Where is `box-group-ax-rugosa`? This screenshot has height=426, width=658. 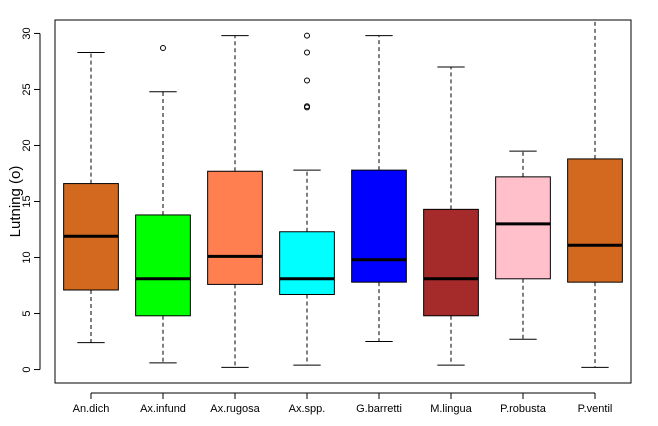
box-group-ax-rugosa is located at coordinates (235, 201).